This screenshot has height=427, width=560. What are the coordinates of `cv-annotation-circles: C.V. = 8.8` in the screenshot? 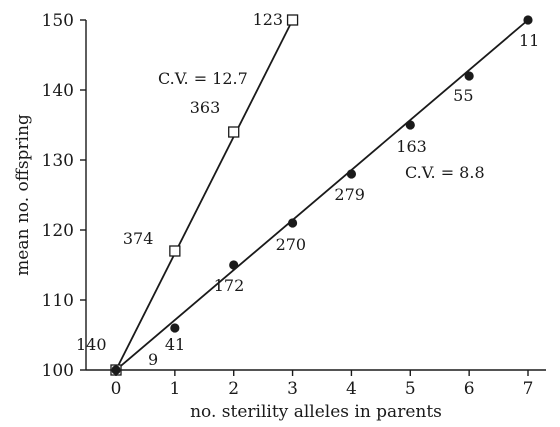 It's located at (445, 172).